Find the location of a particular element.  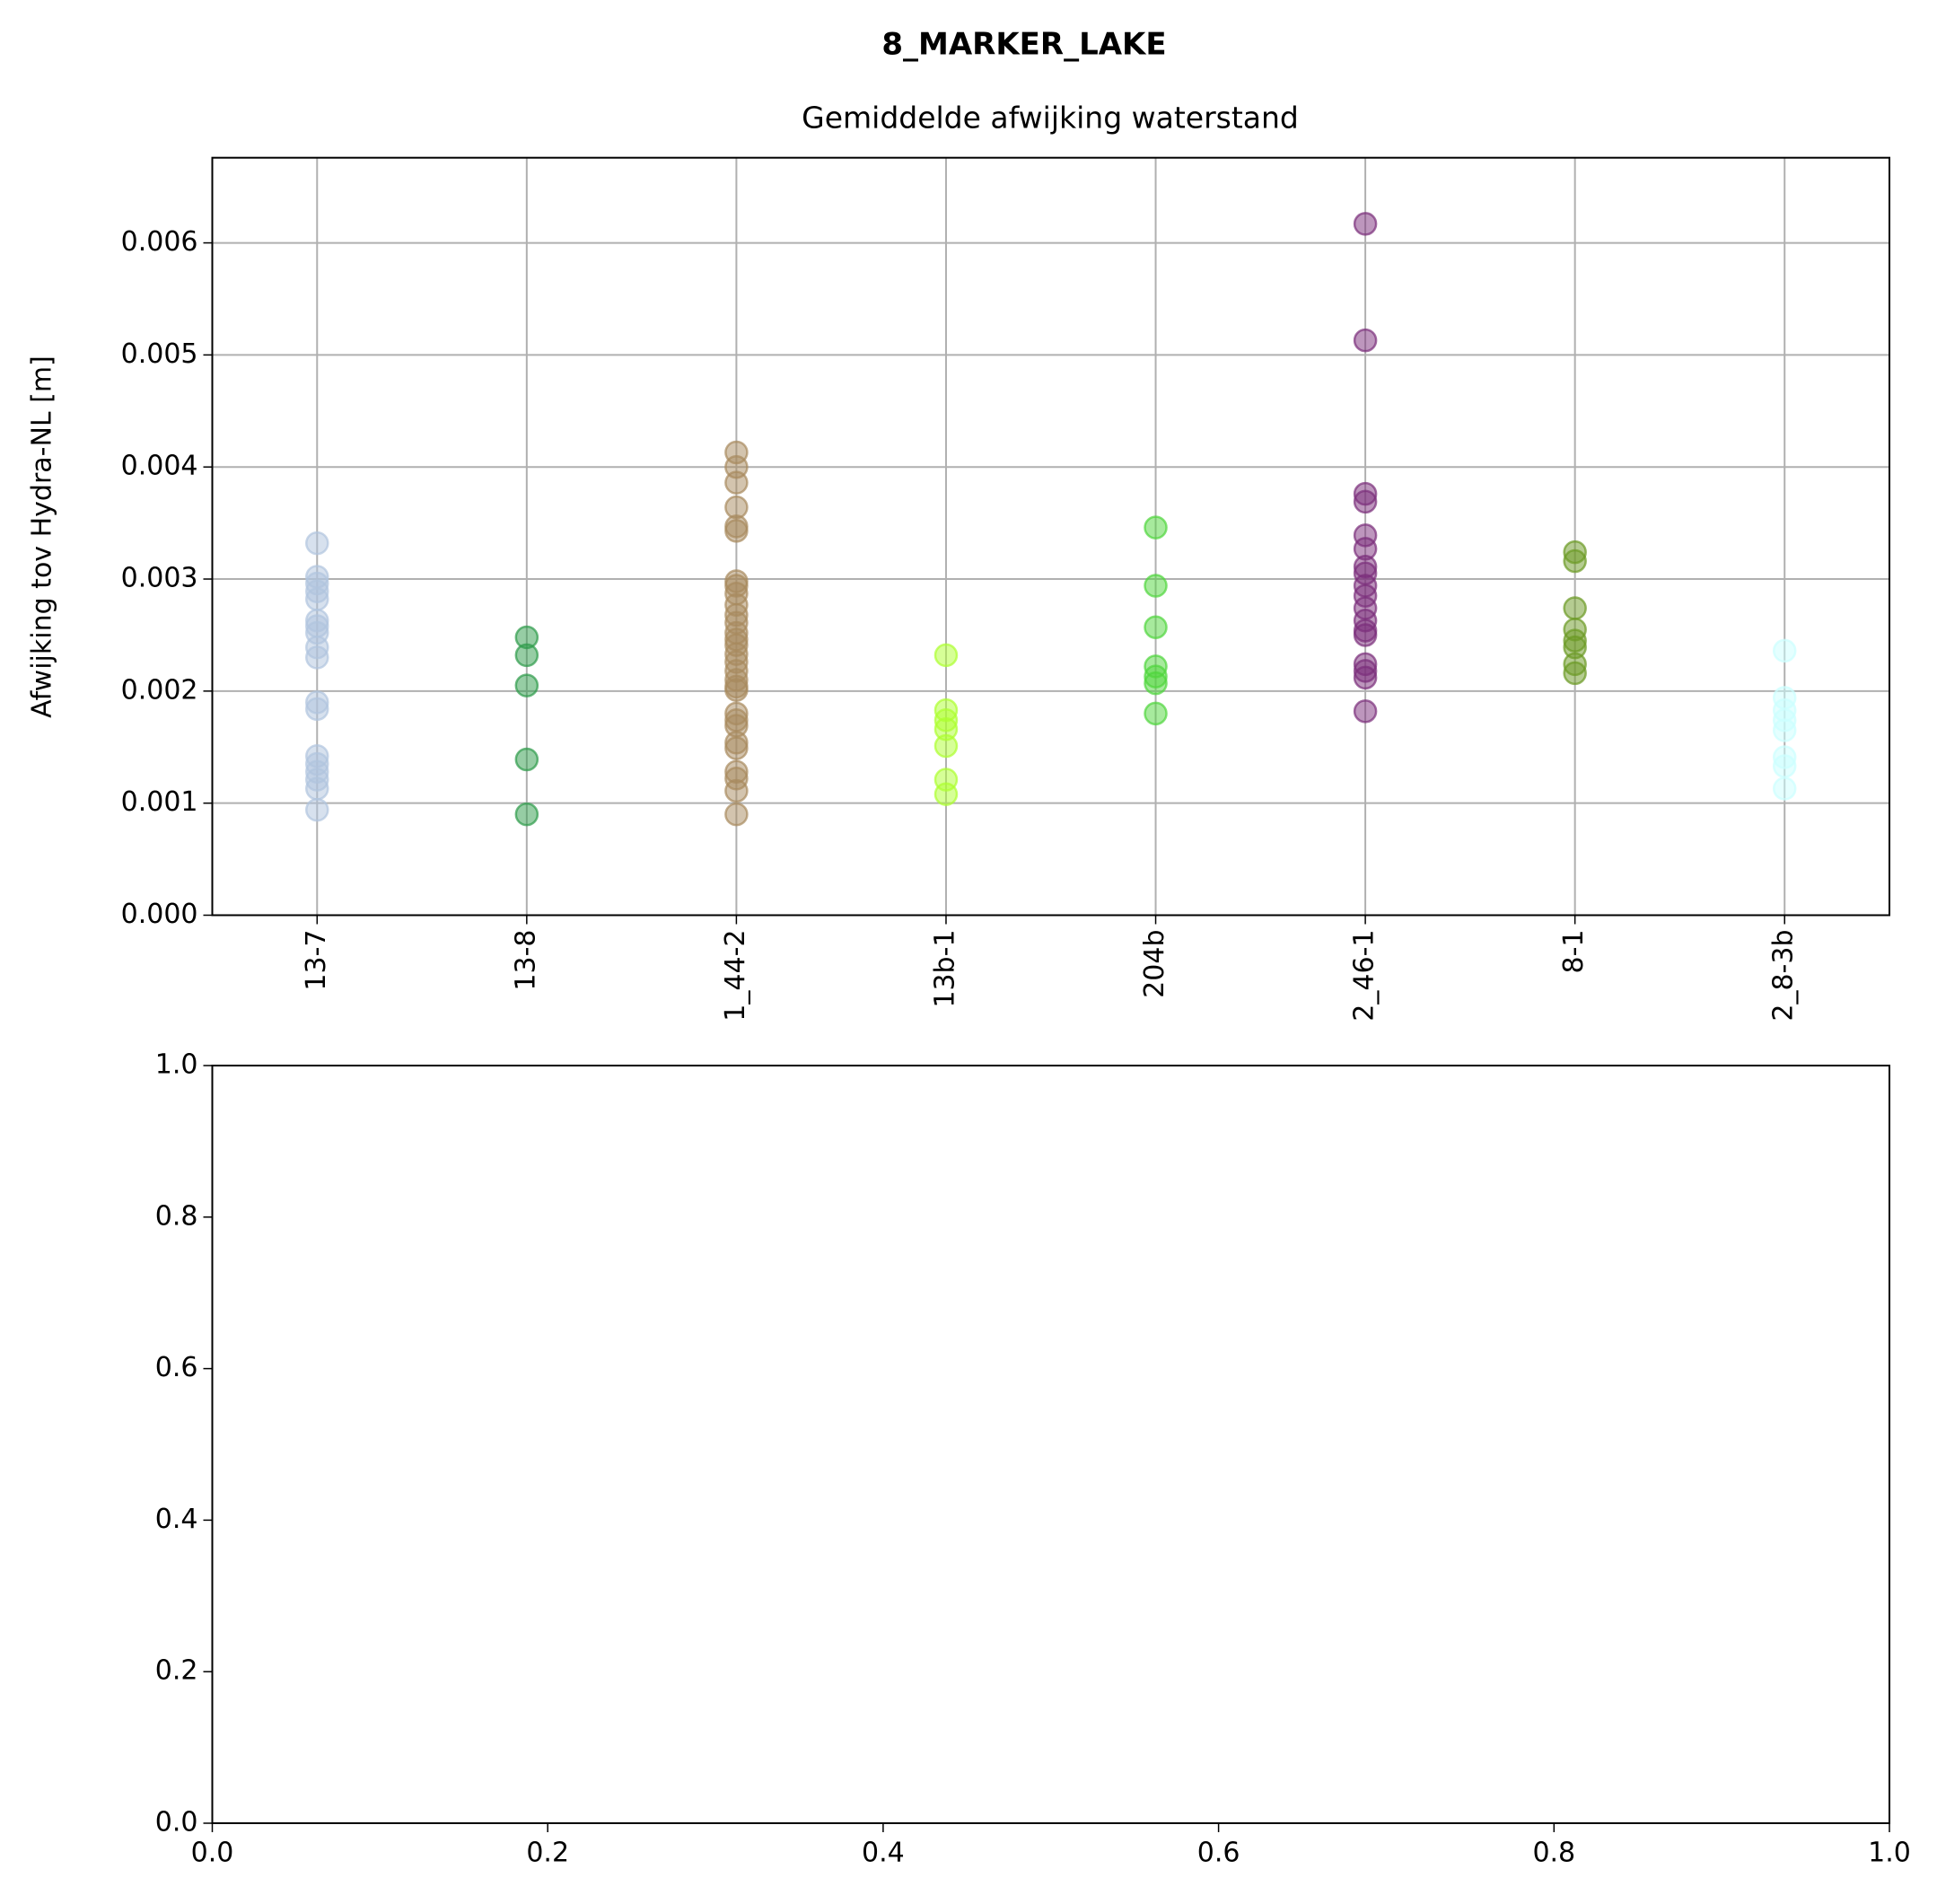

x-tick-label: 0.0 is located at coordinates (212, 1853).